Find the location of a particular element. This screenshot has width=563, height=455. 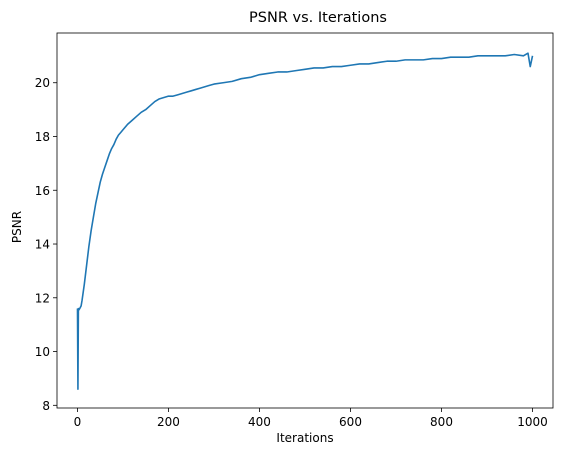

x-tick-label: 600 is located at coordinates (350, 422).